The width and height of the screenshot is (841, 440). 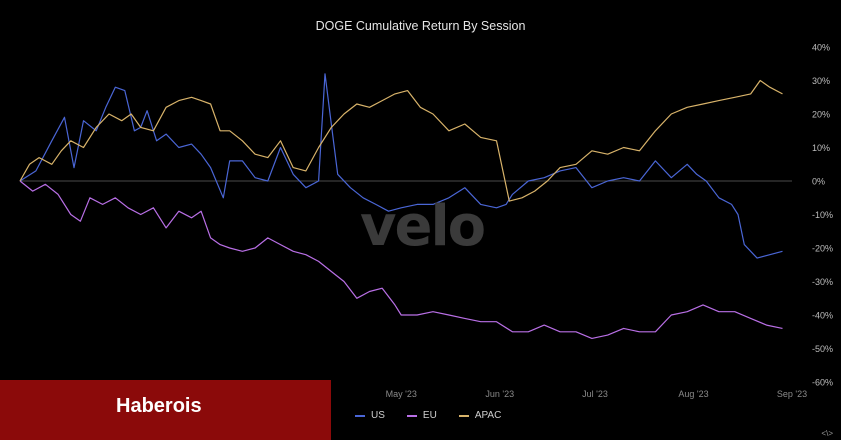 What do you see at coordinates (821, 81) in the screenshot?
I see `y-tick-label: 30%` at bounding box center [821, 81].